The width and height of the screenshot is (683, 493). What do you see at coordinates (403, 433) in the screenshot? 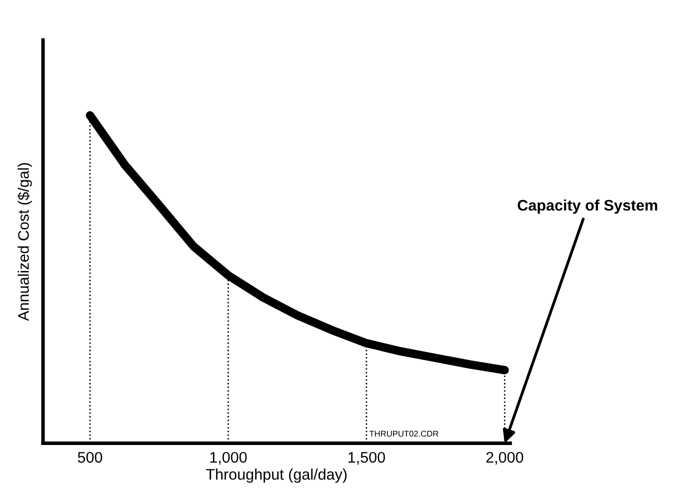
I see `annotation: THRUPUT02.CDR` at bounding box center [403, 433].